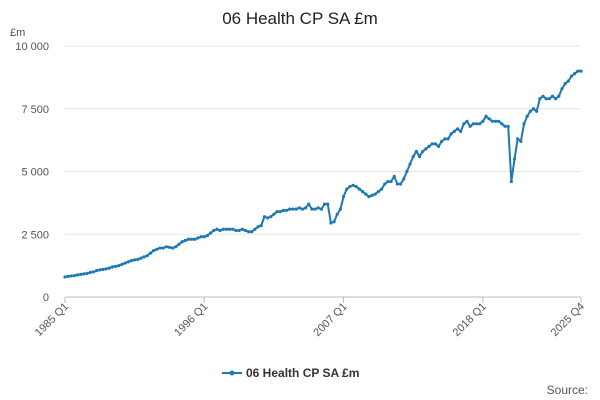 The image size is (600, 400). What do you see at coordinates (35, 235) in the screenshot?
I see `y-tick-label: 2 500` at bounding box center [35, 235].